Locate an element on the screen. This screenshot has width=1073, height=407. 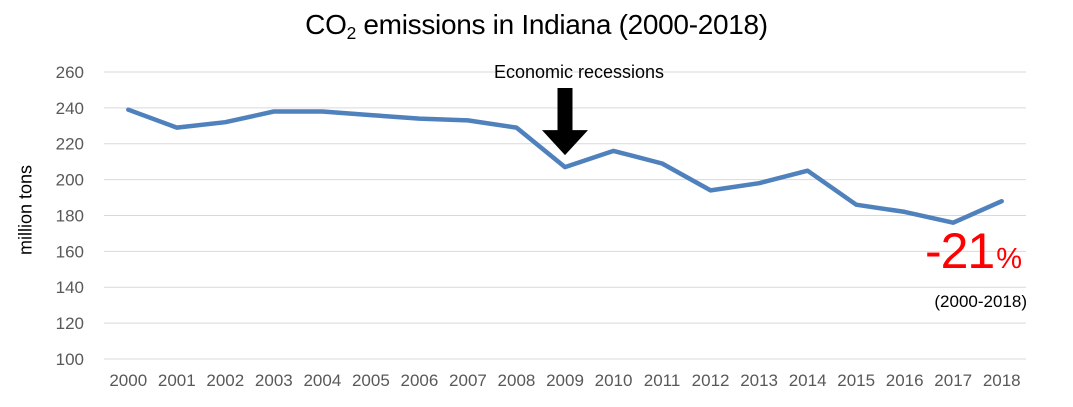
x-tick-label: 2011 is located at coordinates (662, 380).